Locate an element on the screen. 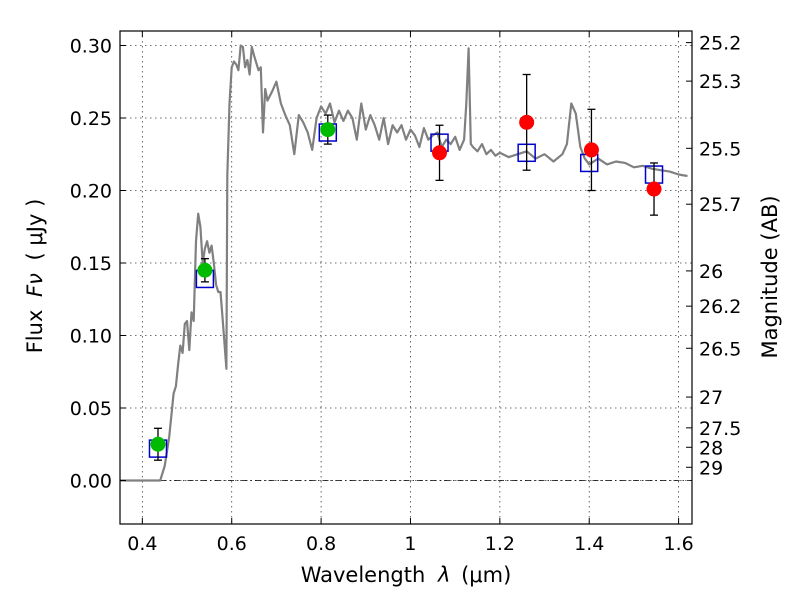 This screenshot has height=600, width=800. y-tick-label: 0.15 is located at coordinates (91, 264).